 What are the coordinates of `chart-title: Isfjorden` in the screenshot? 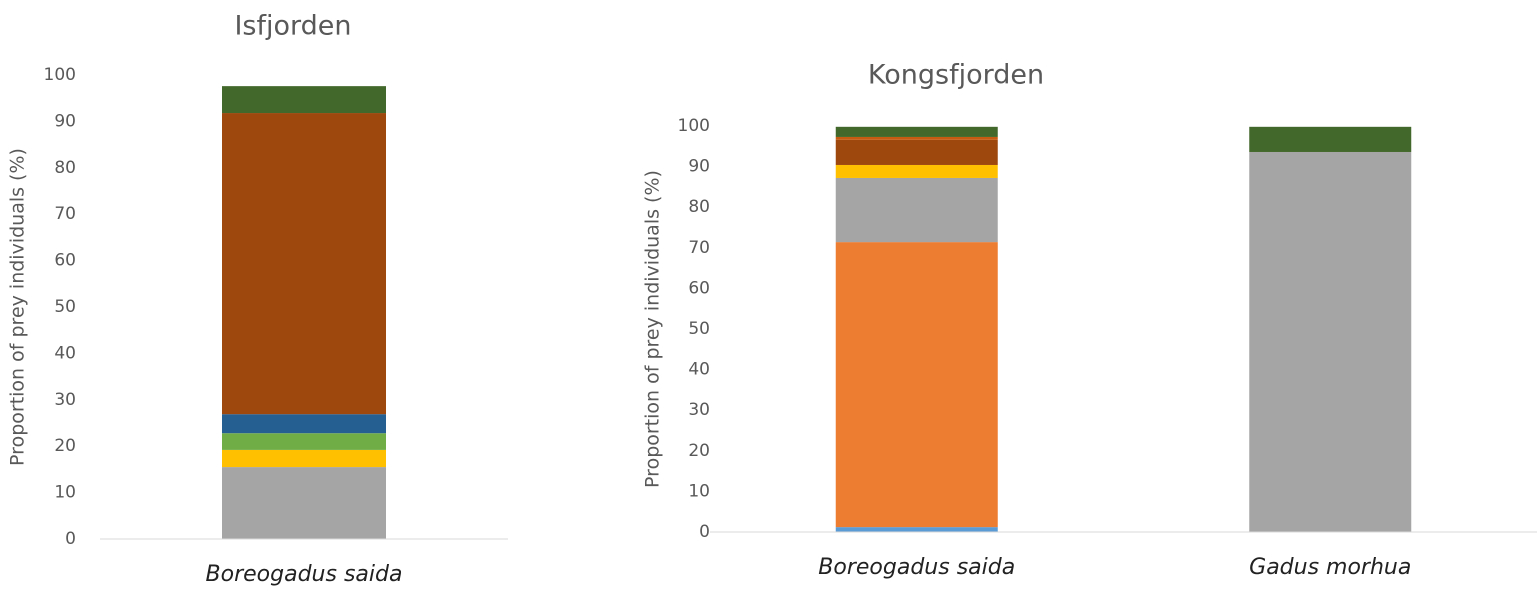 It's located at (292, 26).